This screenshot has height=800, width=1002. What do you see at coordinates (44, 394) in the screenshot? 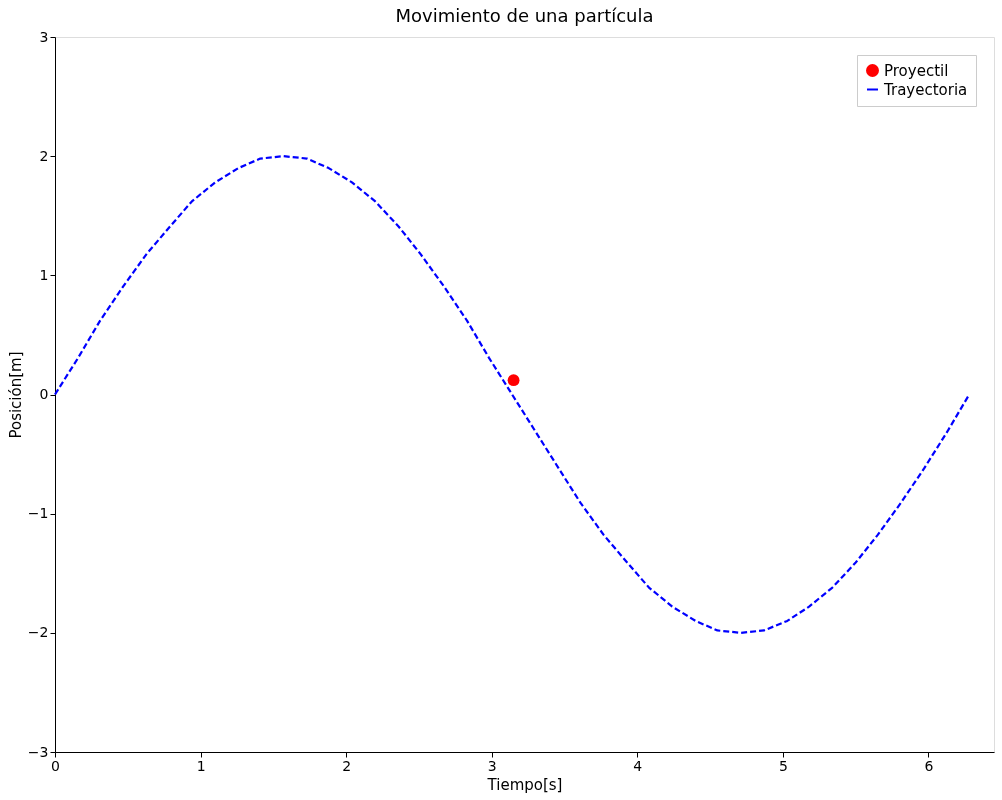
I see `y-tick-label: 0` at bounding box center [44, 394].